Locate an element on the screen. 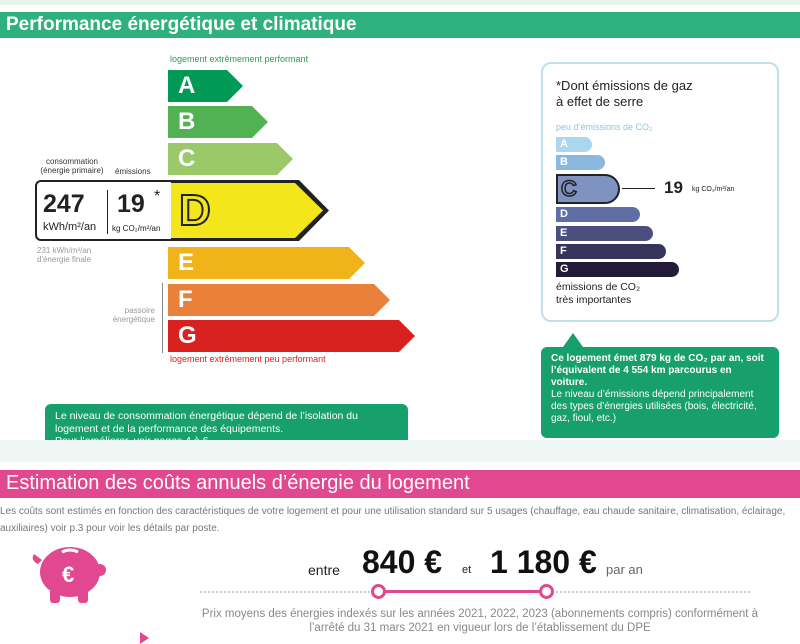 Image resolution: width=800 pixels, height=644 pixels. cost-max-marker is located at coordinates (546, 591).